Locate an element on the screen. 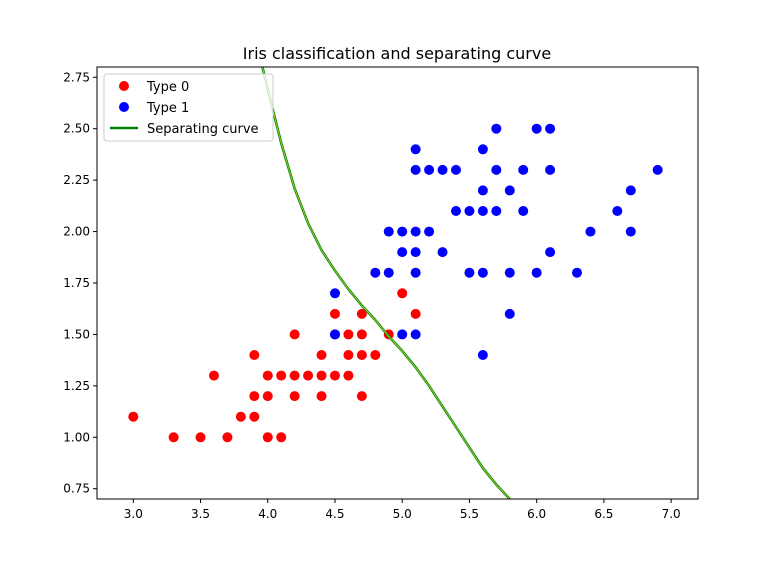  y-tick-label: 1.00 is located at coordinates (76, 437).